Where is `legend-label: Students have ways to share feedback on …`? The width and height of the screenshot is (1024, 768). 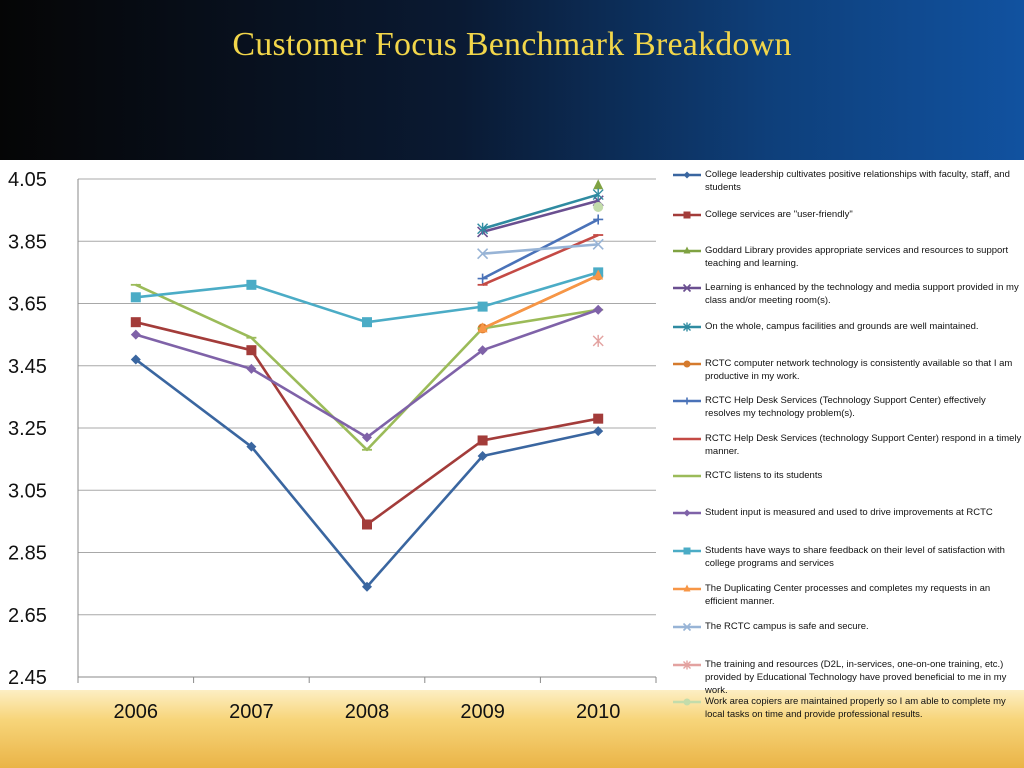 legend-label: Students have ways to share feedback on … is located at coordinates (855, 557).